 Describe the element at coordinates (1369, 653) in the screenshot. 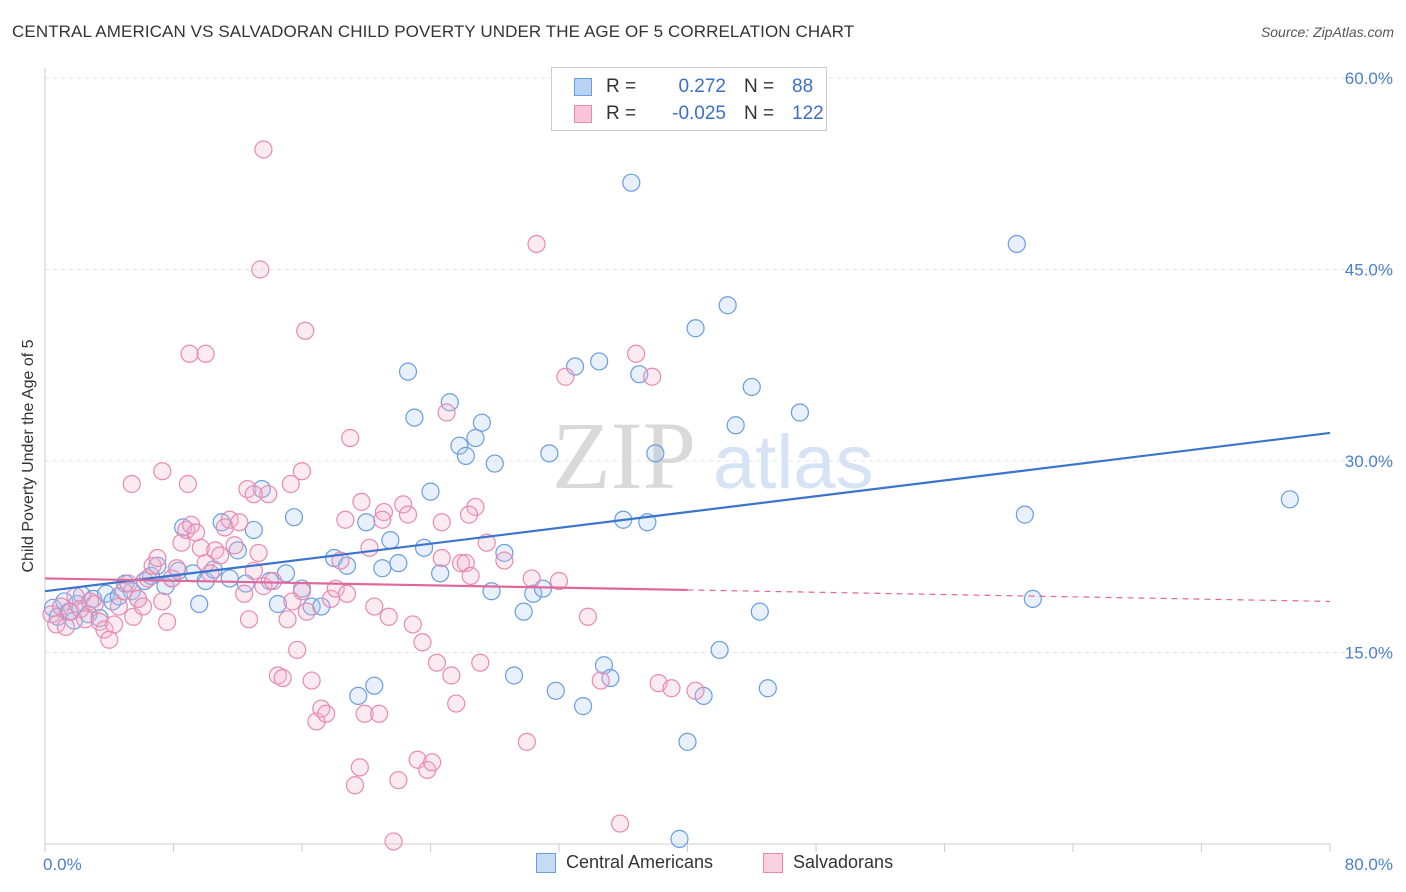

I see `y-tick-label: 15.0%` at that location.